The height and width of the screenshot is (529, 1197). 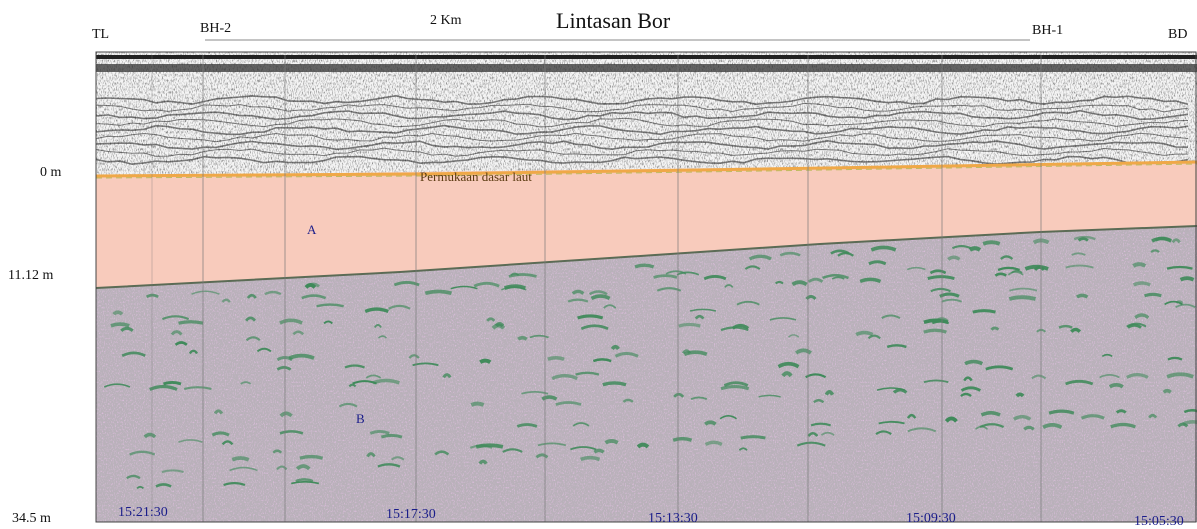 What do you see at coordinates (1178, 34) in the screenshot?
I see `station-bd: BD` at bounding box center [1178, 34].